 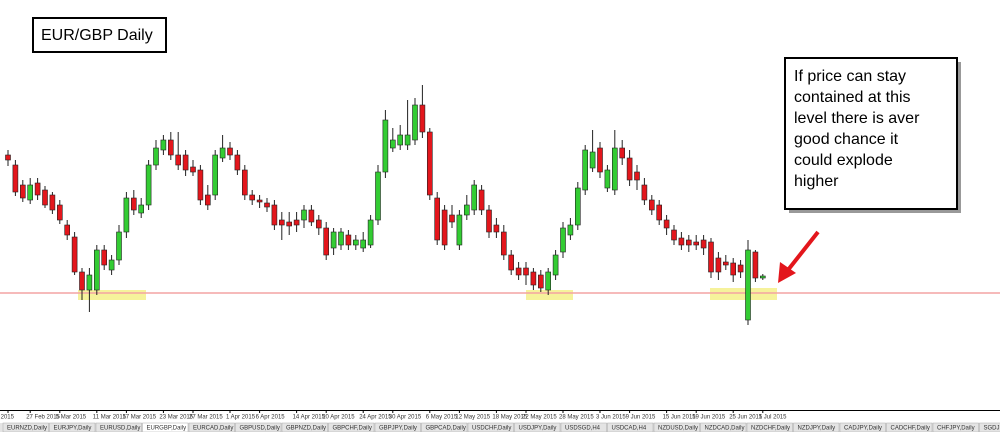 What do you see at coordinates (427, 294) in the screenshot?
I see `highlight-zones` at bounding box center [427, 294].